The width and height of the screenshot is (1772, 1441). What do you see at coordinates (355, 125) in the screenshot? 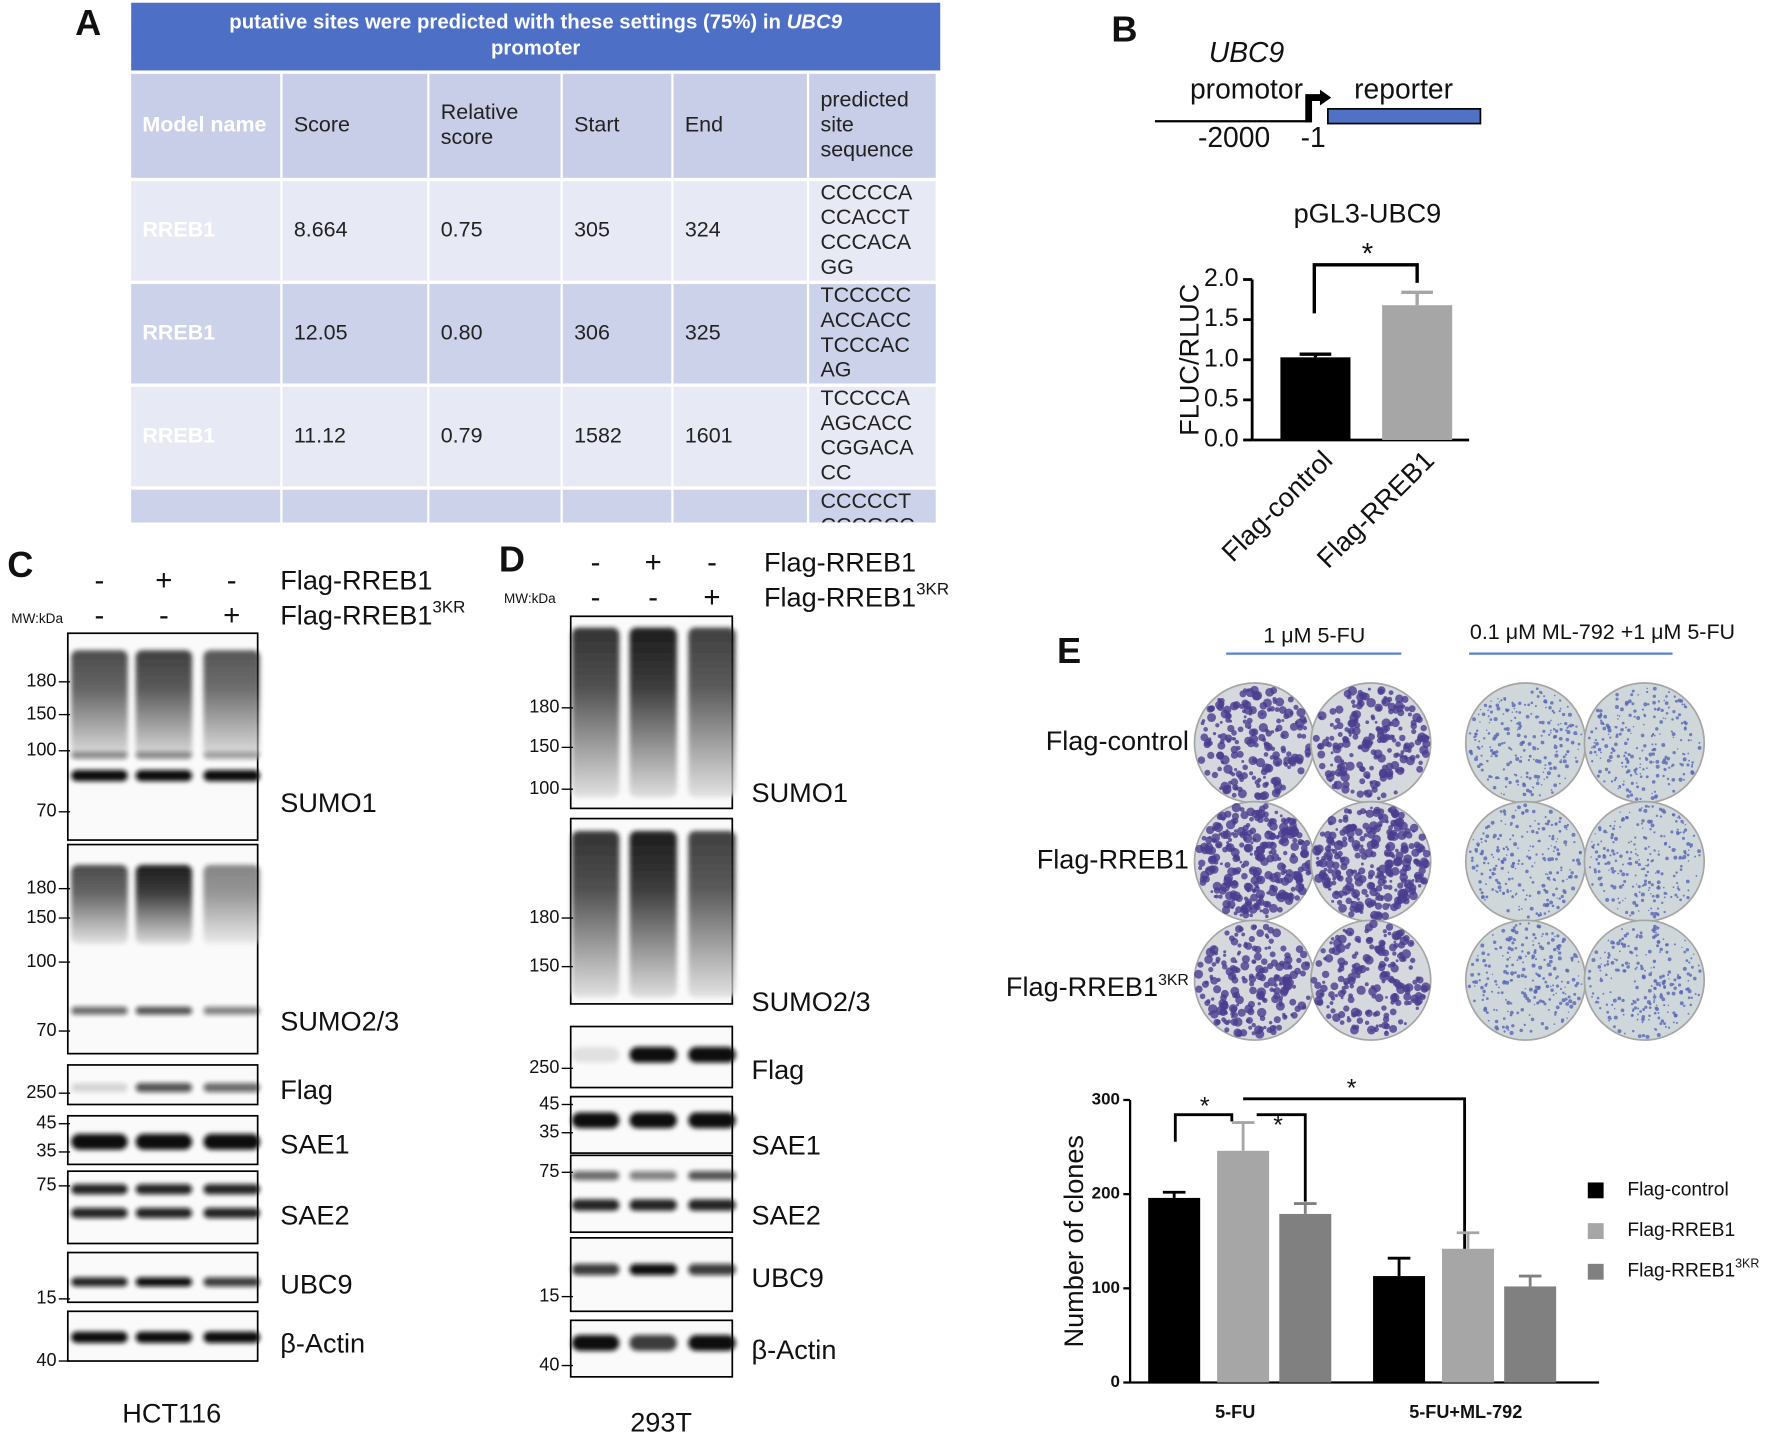
I see `header-cell: Score` at bounding box center [355, 125].